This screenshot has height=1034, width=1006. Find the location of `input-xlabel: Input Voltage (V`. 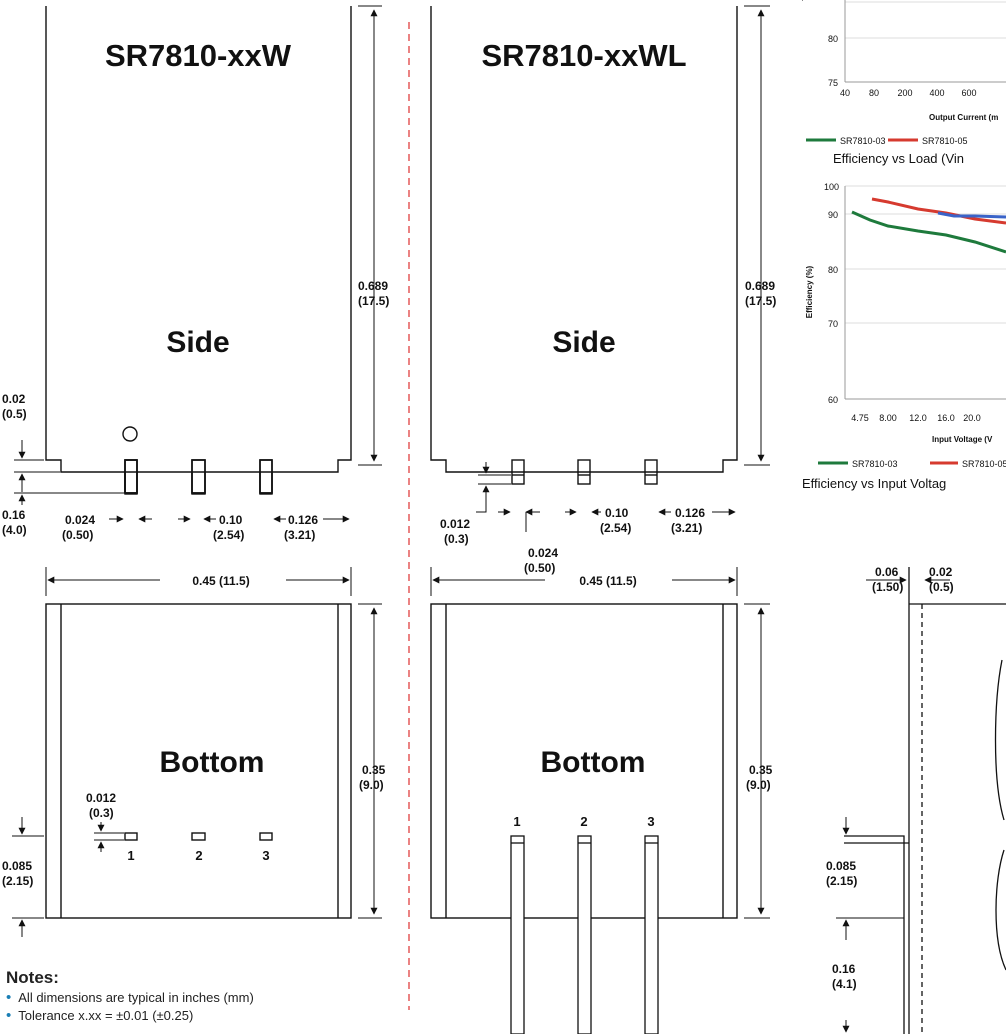

input-xlabel: Input Voltage (V is located at coordinates (962, 439).